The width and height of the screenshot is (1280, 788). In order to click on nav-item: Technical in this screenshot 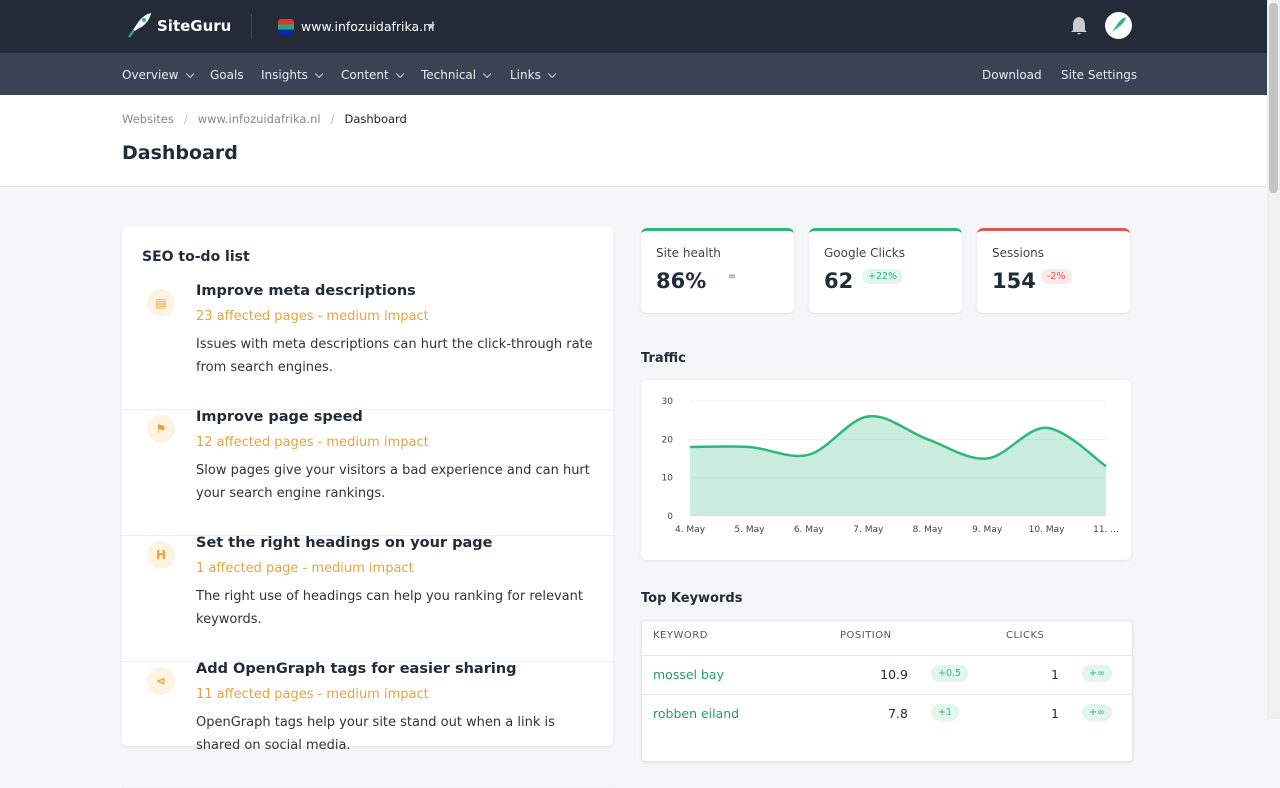, I will do `click(456, 75)`.